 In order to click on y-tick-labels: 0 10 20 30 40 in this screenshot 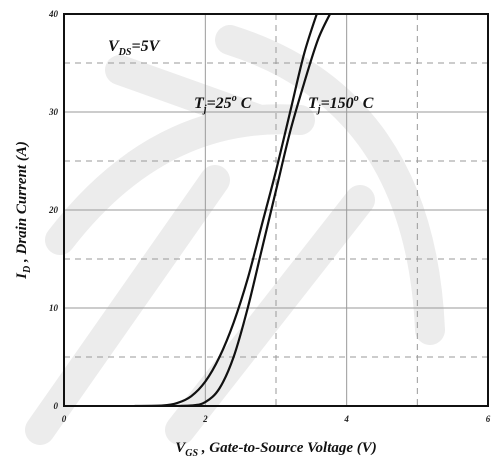, I will do `click(53, 210)`.